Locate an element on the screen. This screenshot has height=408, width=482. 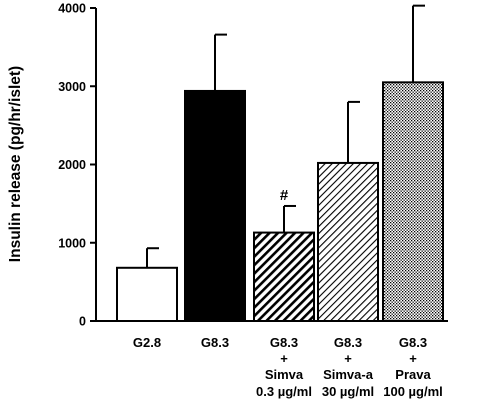
x-category-label: 100 µg/ml is located at coordinates (413, 391).